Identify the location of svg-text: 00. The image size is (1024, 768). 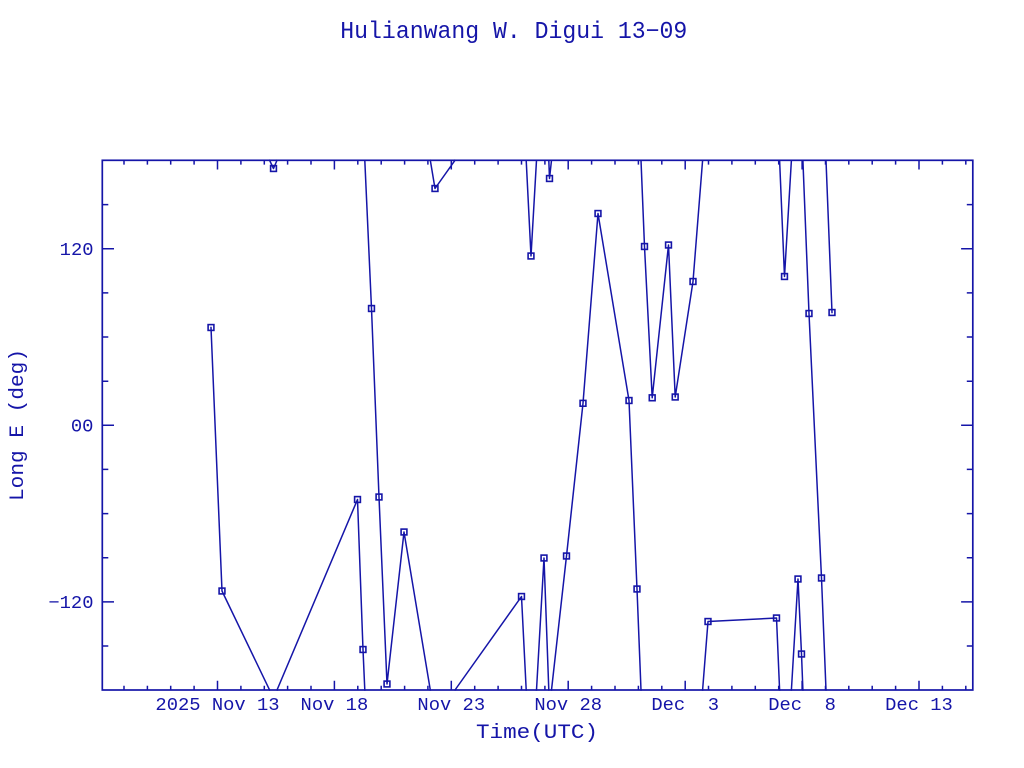
(82, 428).